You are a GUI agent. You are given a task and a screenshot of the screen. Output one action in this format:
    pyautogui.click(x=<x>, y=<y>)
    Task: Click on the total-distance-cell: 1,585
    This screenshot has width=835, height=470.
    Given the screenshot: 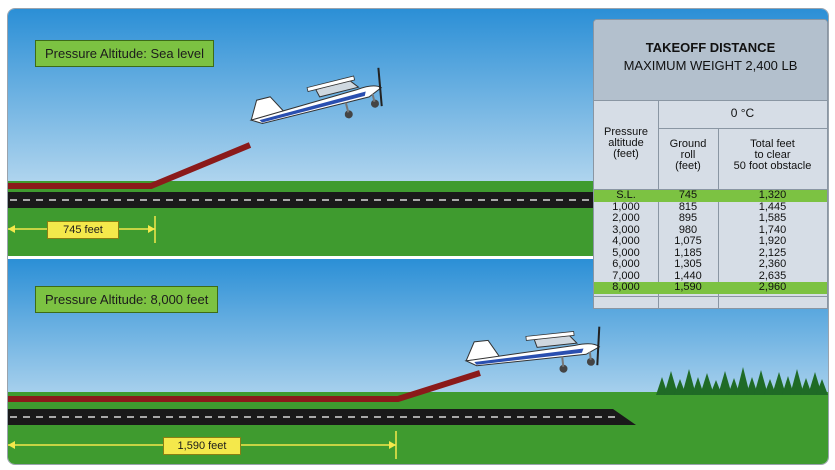 What is the action you would take?
    pyautogui.click(x=772, y=218)
    